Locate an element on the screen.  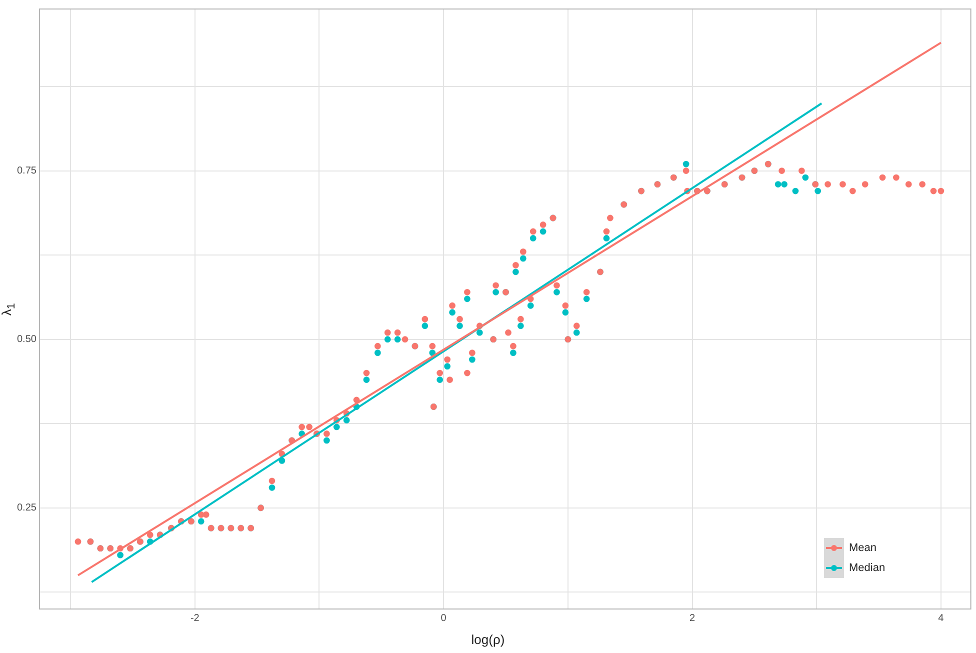
x-axis-title: log(ρ) is located at coordinates (488, 639).